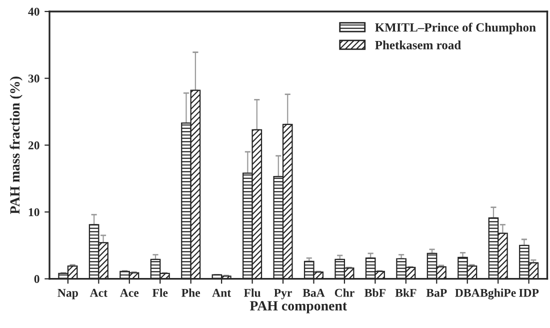  Describe the element at coordinates (34, 212) in the screenshot. I see `y-tick-label: 10` at that location.